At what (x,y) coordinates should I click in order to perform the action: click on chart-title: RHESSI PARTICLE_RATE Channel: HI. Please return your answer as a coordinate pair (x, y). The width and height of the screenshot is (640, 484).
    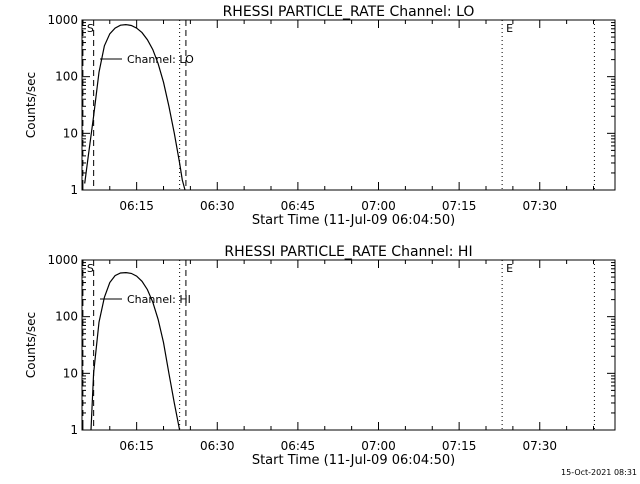
    Looking at the image, I should click on (348, 252).